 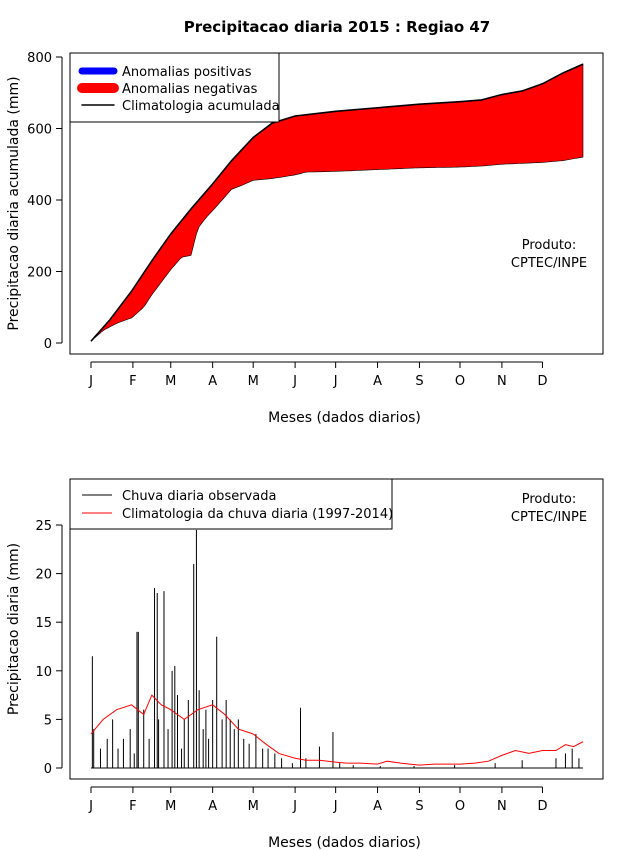 I want to click on page-title: Precipitacao diaria 2015 : Regiao 47, so click(x=337, y=27).